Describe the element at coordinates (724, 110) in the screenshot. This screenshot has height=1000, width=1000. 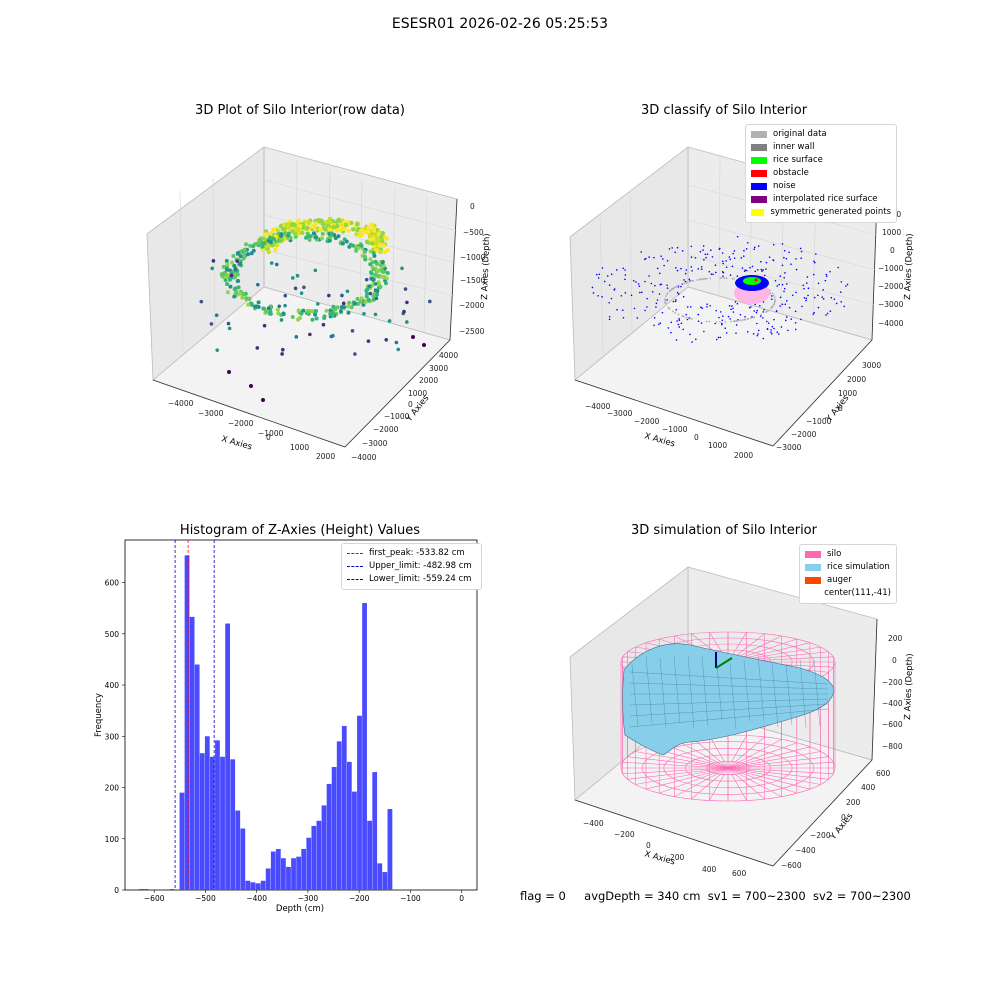
I see `panel2-title: 3D classify of Silo Interior` at that location.